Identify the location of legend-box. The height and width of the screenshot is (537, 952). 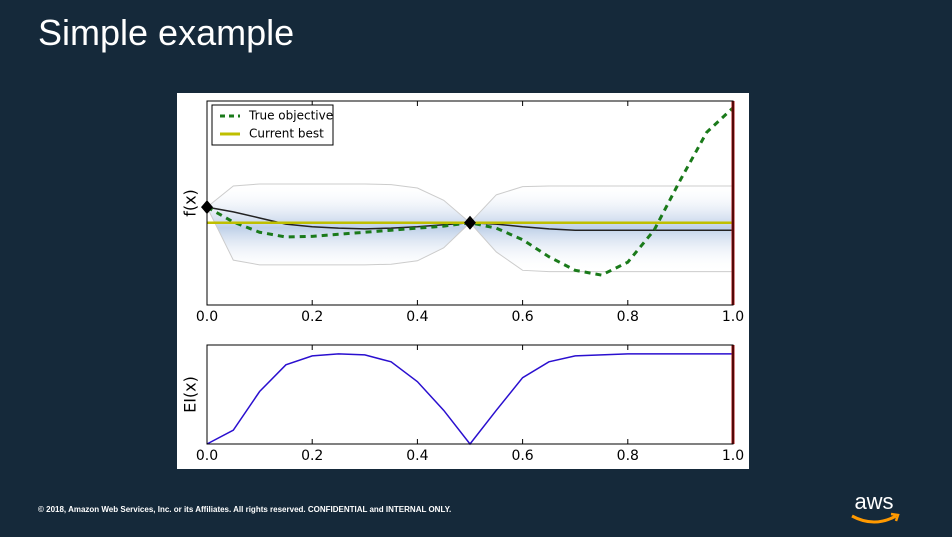
(272, 125).